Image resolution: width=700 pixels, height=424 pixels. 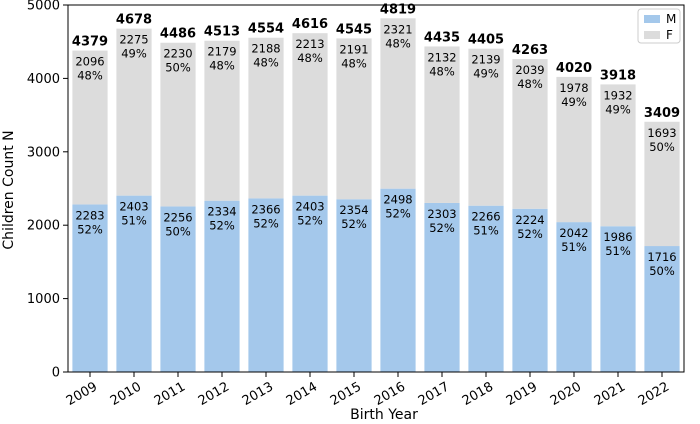 I want to click on y-tick-label-2000: 2000, so click(x=43, y=226).